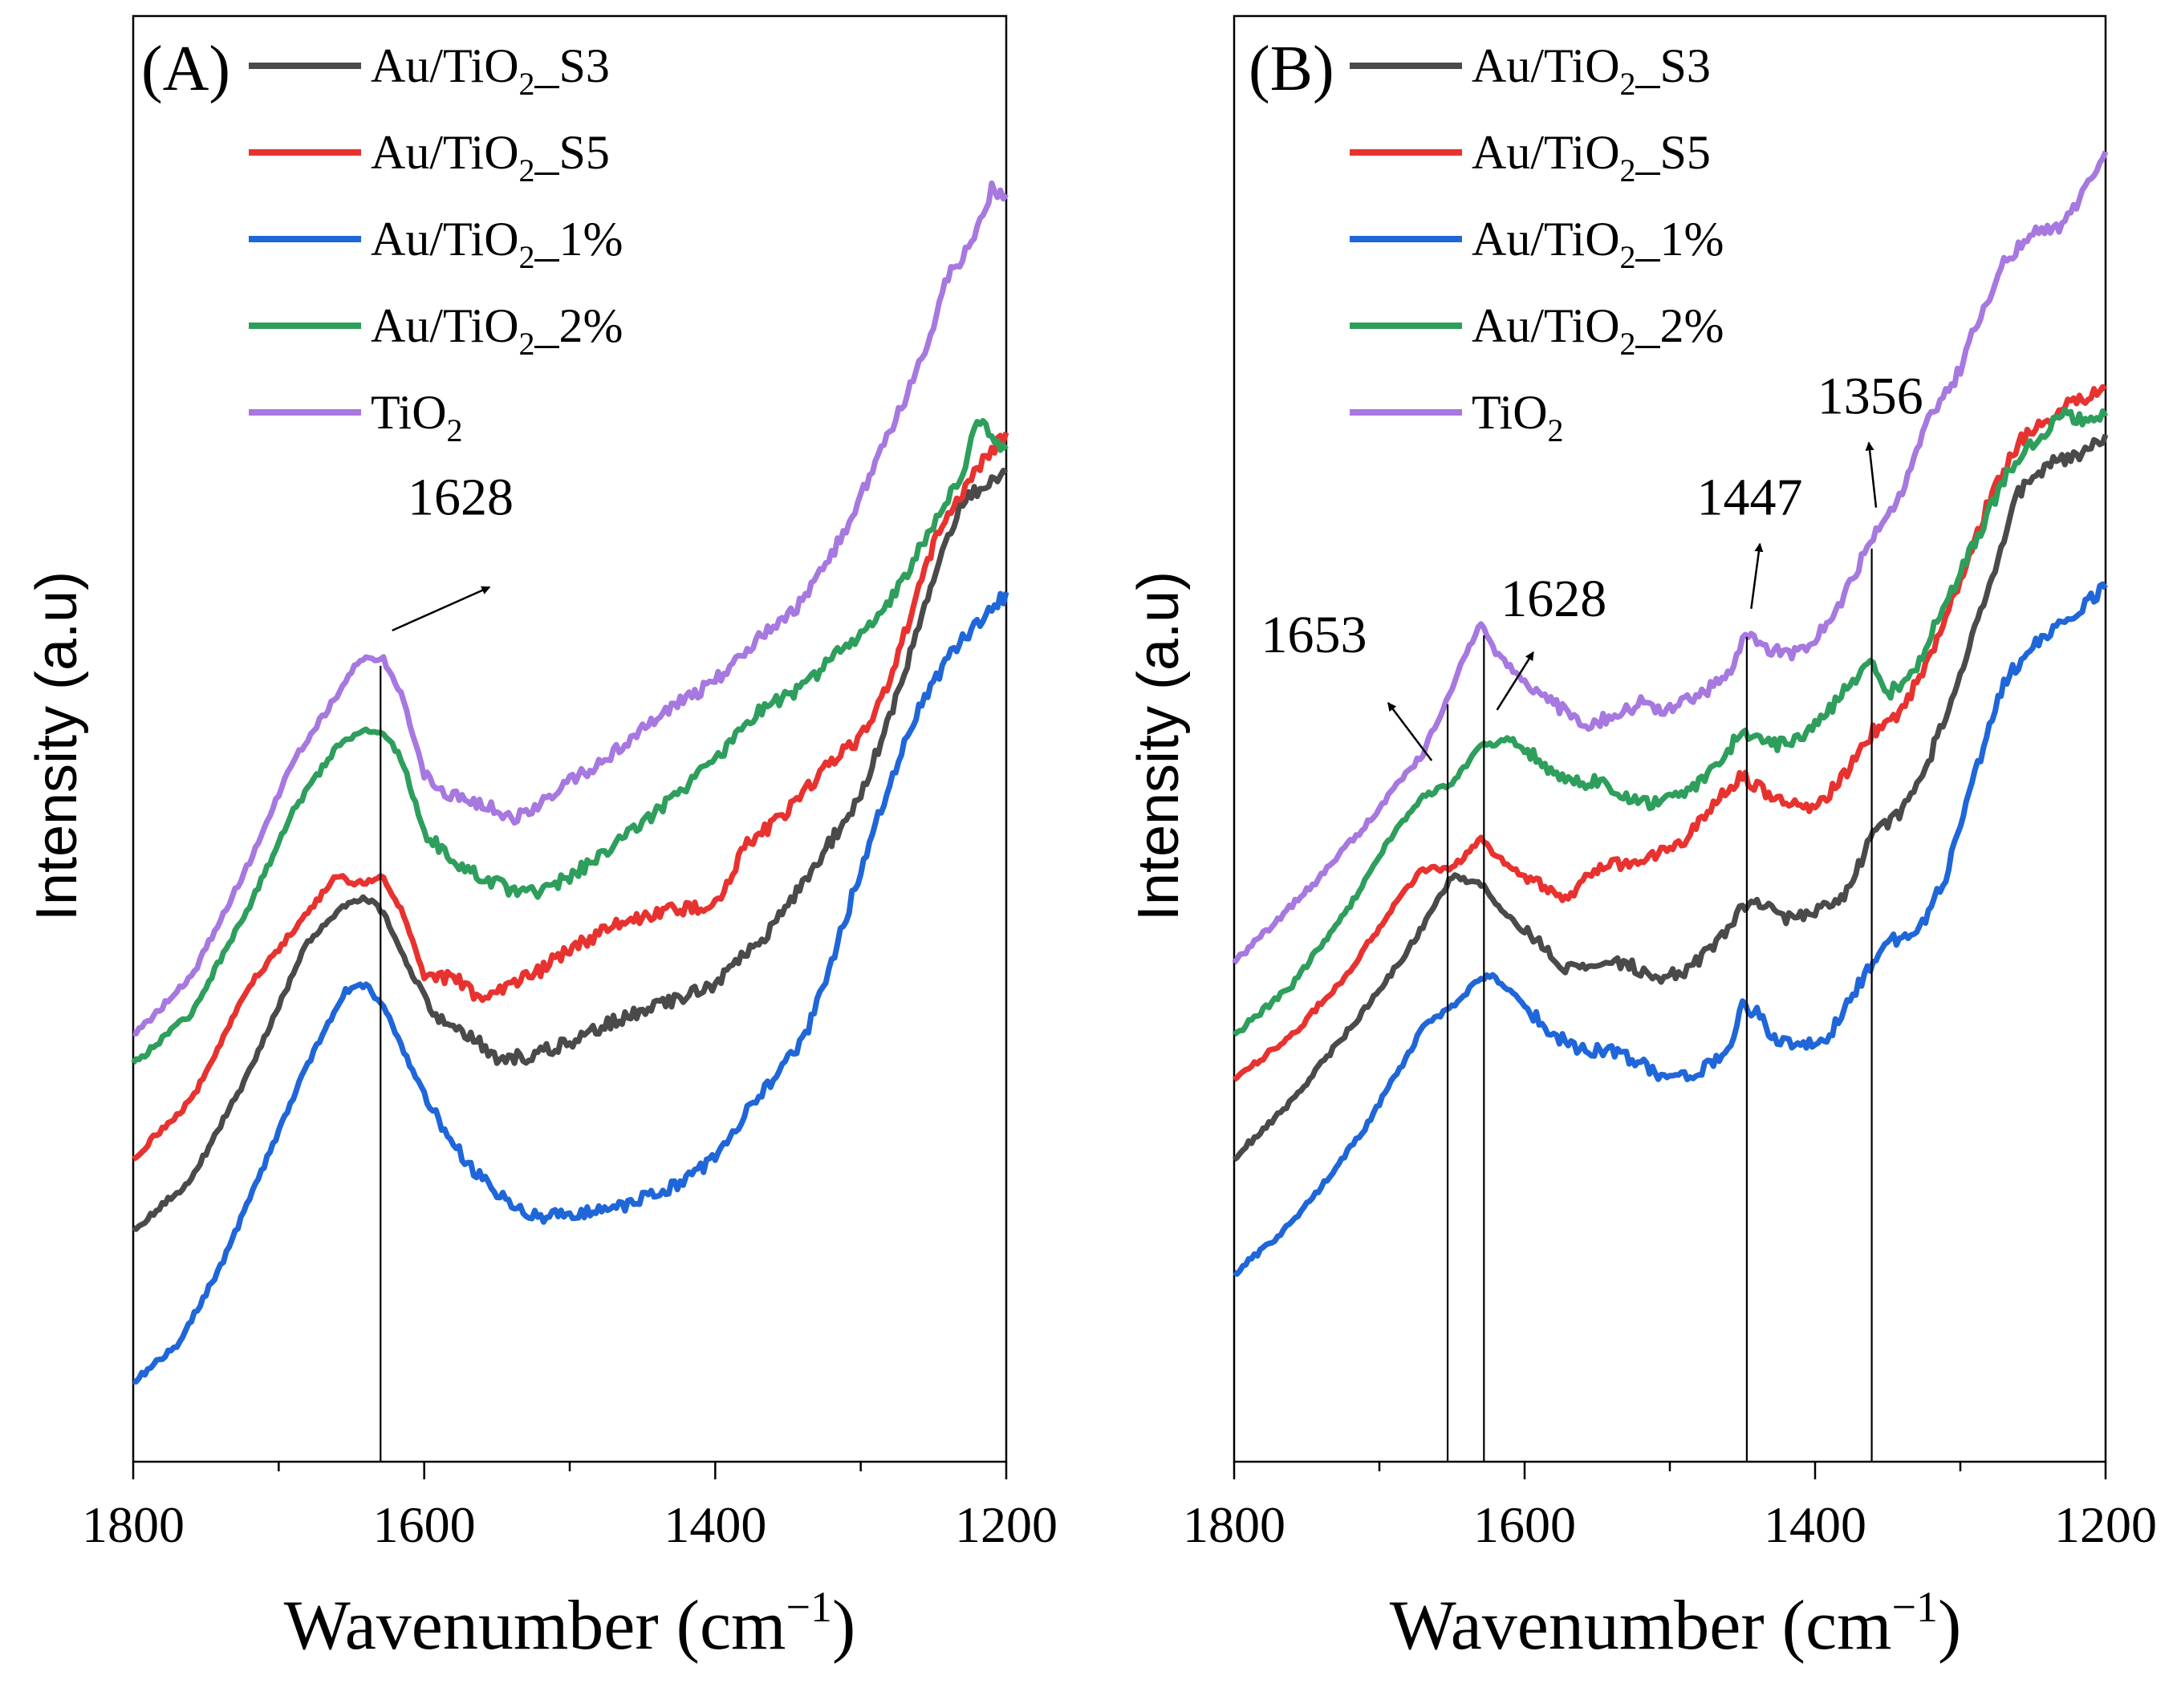  I want to click on panel-label: (A), so click(185, 69).